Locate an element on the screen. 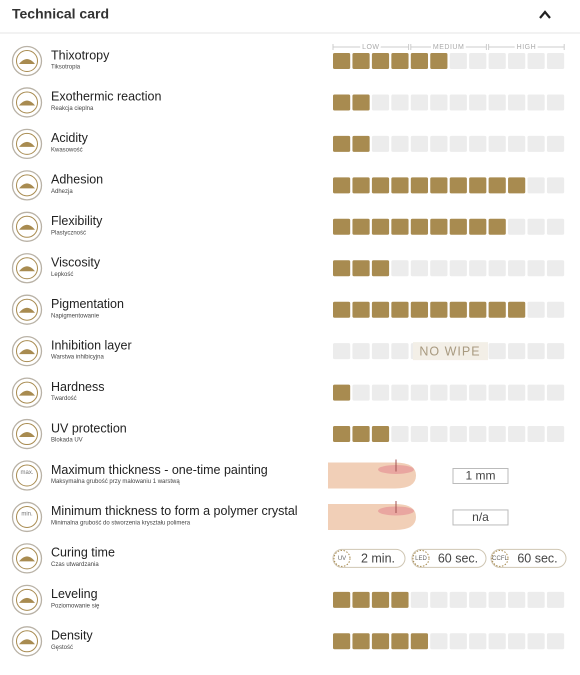 The width and height of the screenshot is (580, 675). badge-bg is located at coordinates (450, 351).